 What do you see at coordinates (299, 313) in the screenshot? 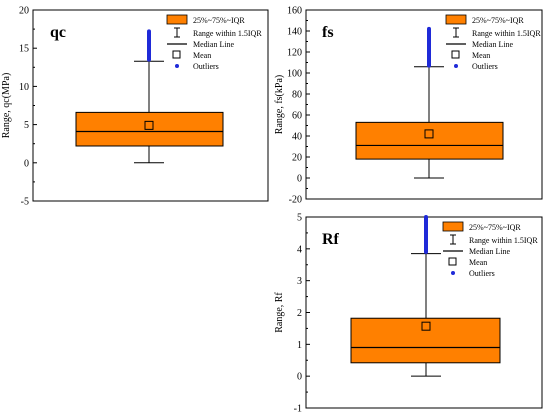
I see `y-tick-label: 2` at bounding box center [299, 313].